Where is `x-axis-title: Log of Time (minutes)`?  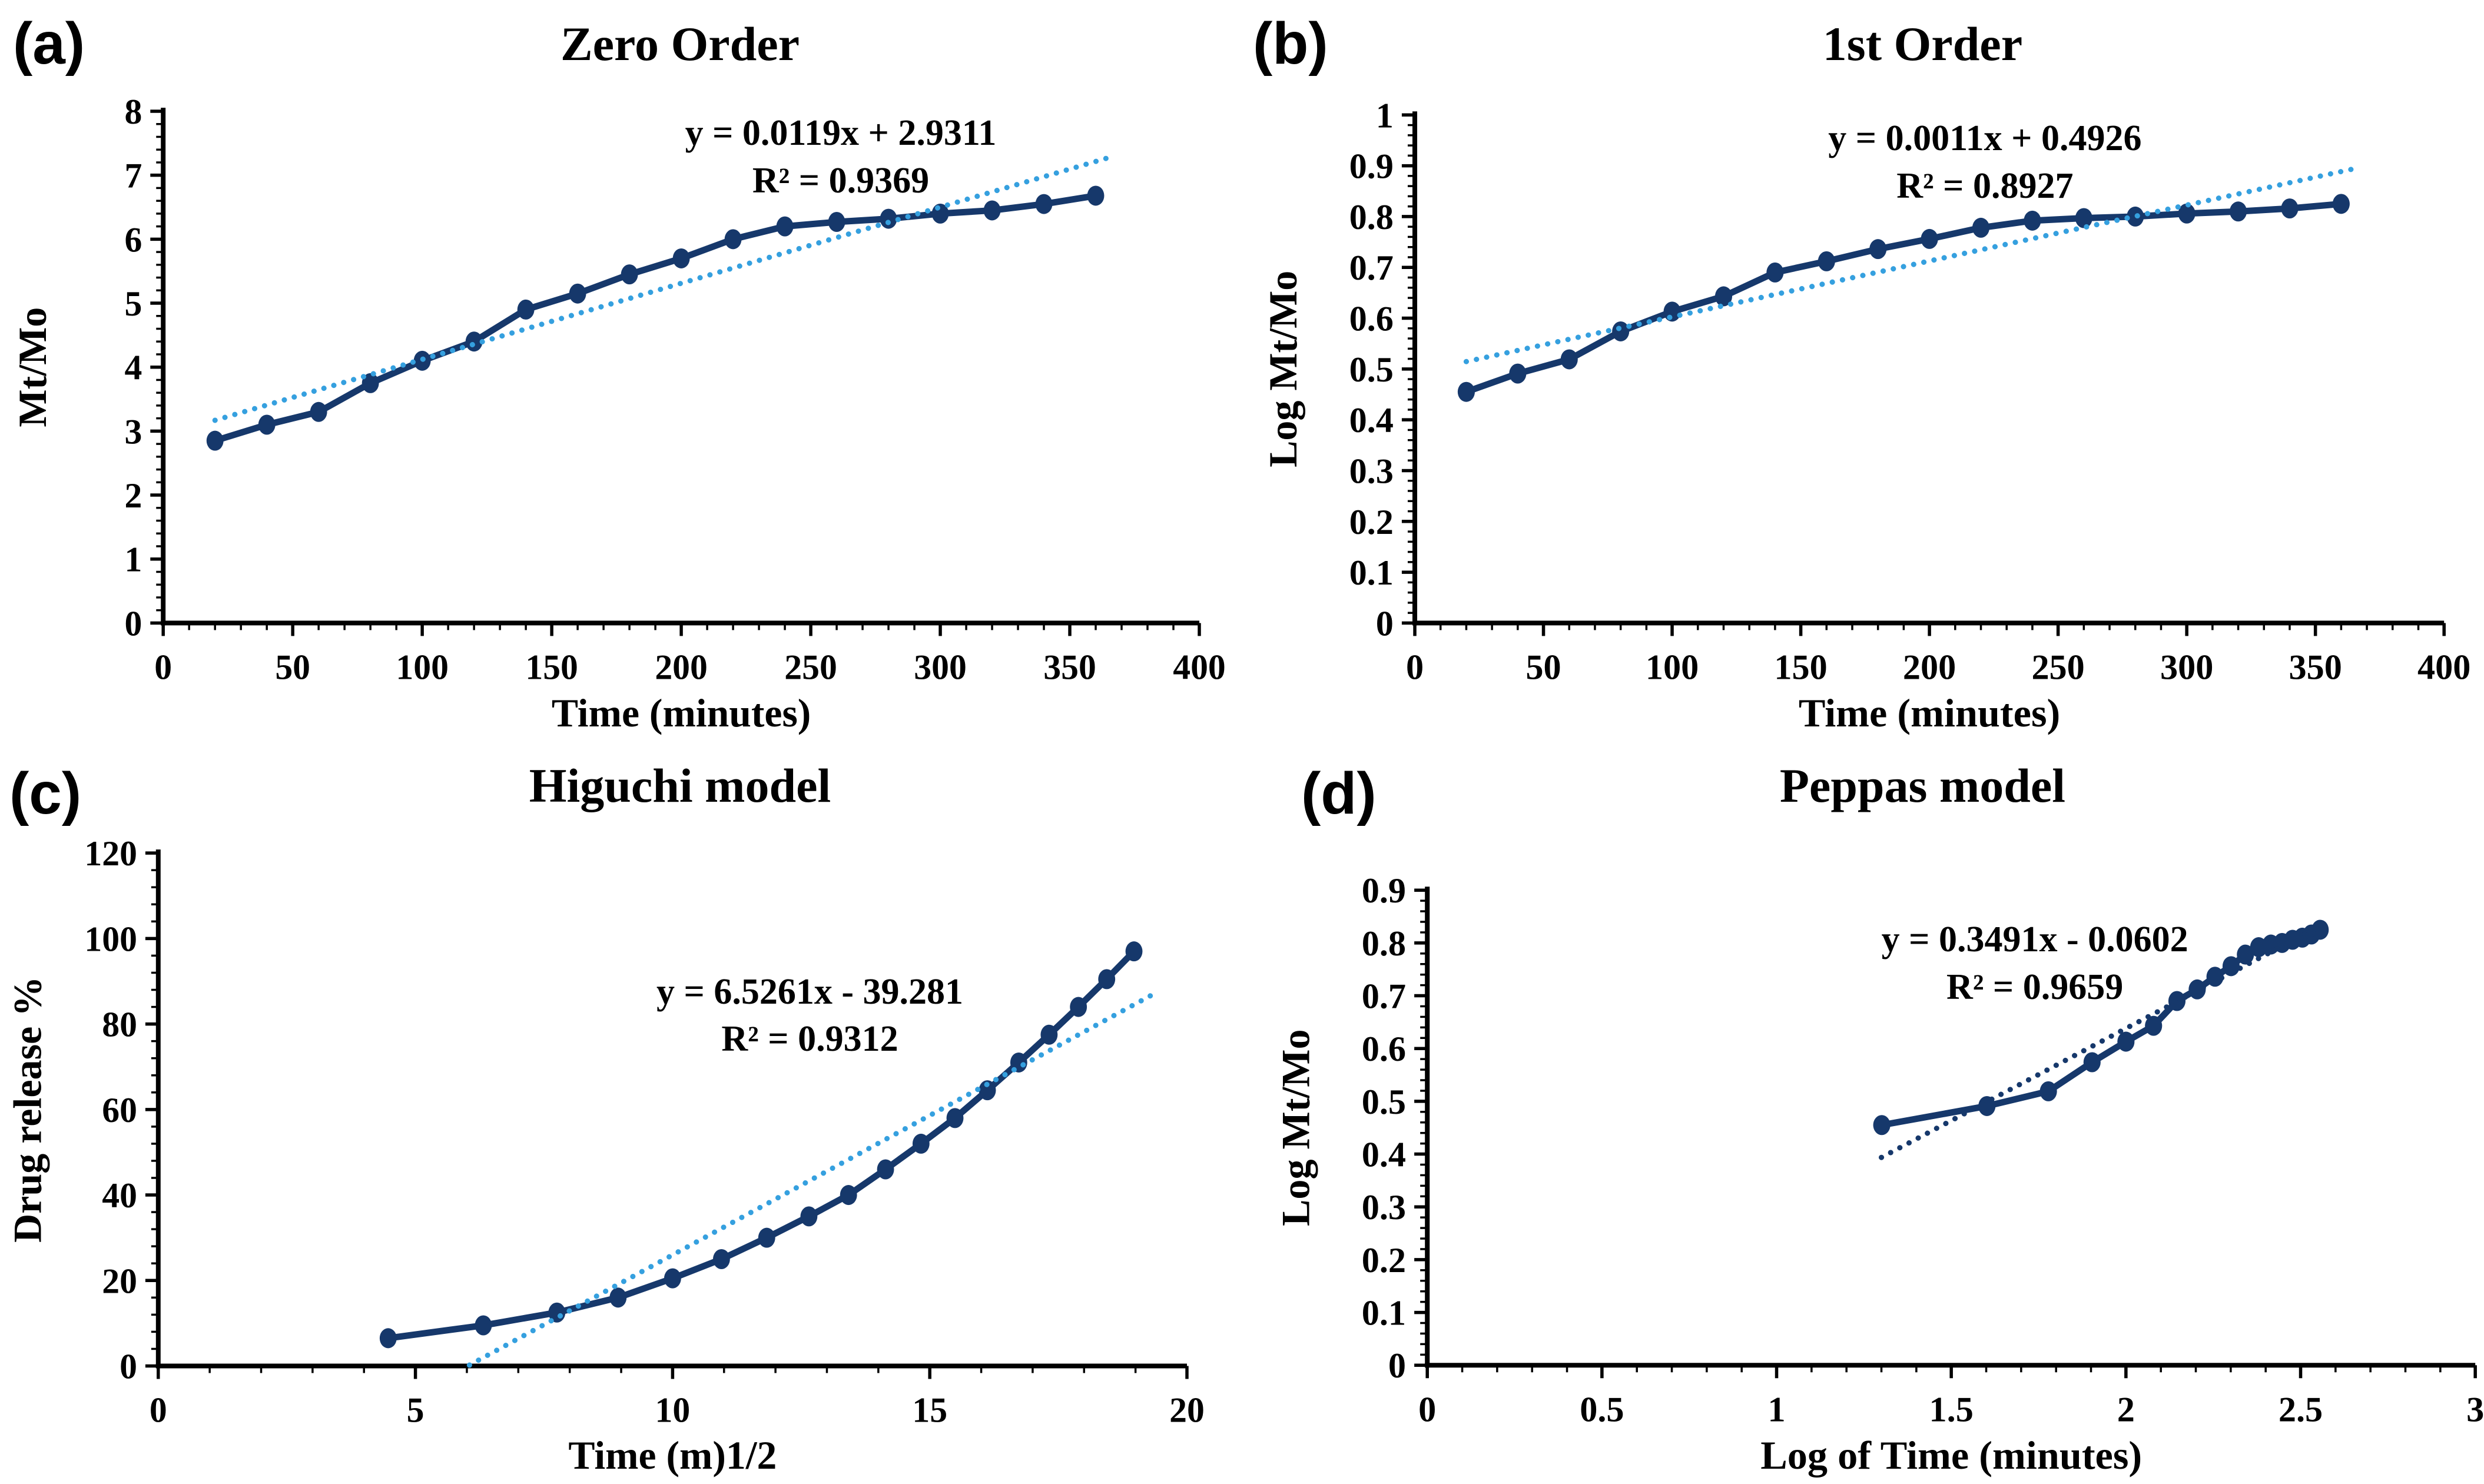 x-axis-title: Log of Time (minutes) is located at coordinates (1951, 1456).